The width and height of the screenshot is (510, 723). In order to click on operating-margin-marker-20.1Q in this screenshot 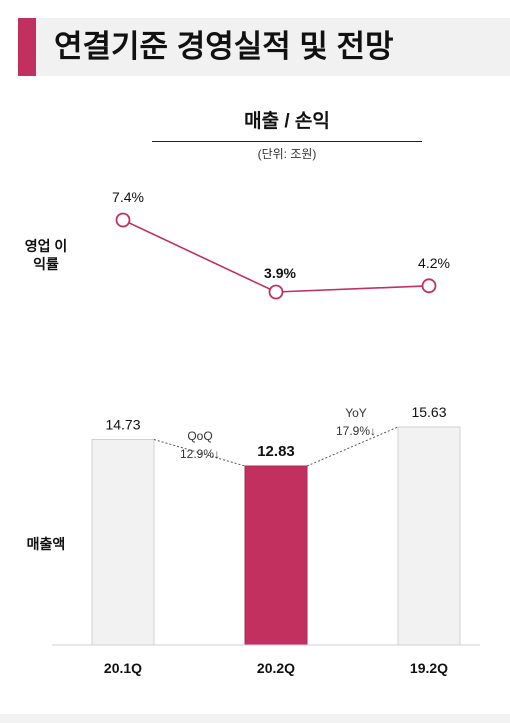, I will do `click(123, 220)`.